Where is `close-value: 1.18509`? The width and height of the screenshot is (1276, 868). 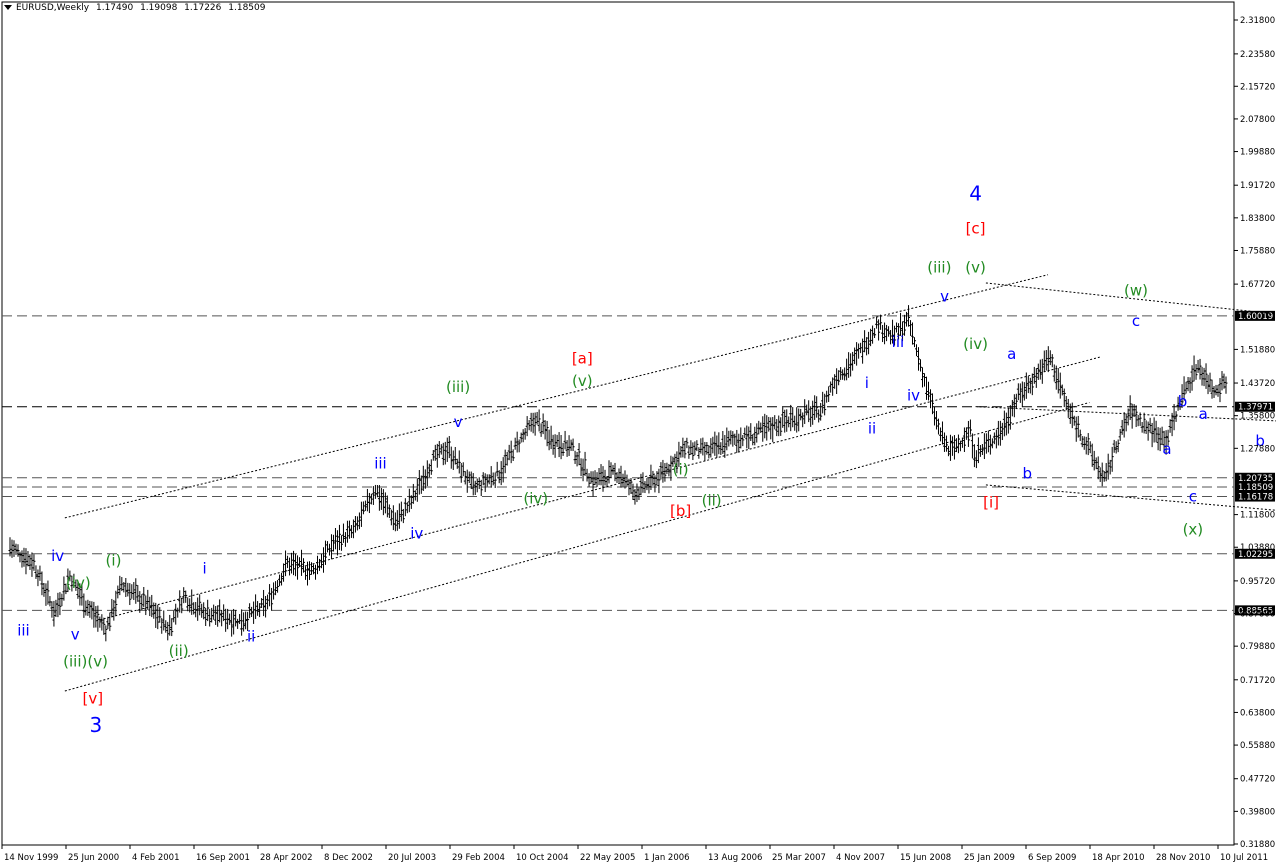 close-value: 1.18509 is located at coordinates (247, 8).